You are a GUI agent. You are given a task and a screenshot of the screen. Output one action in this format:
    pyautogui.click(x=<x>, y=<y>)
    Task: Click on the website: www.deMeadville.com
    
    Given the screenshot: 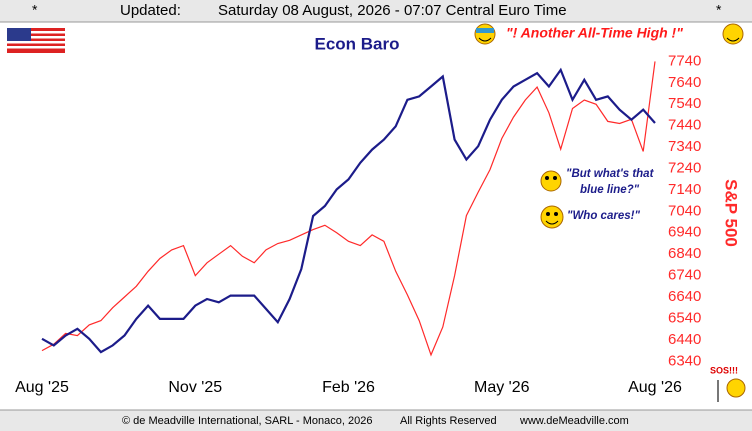 What is the action you would take?
    pyautogui.click(x=574, y=421)
    